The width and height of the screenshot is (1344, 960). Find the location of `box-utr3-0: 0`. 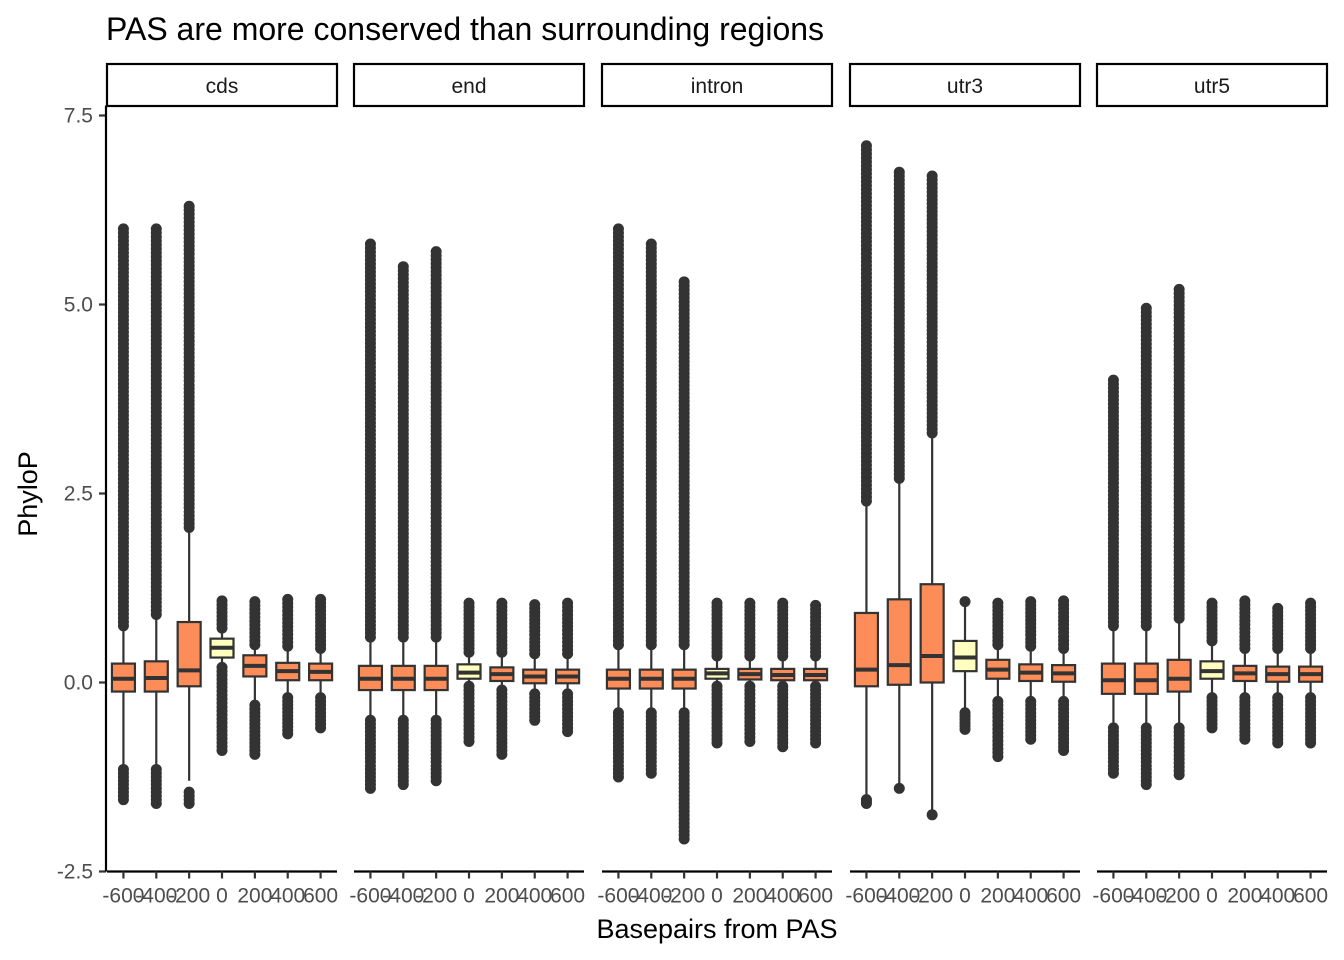

box-utr3-0: 0 is located at coordinates (965, 752).